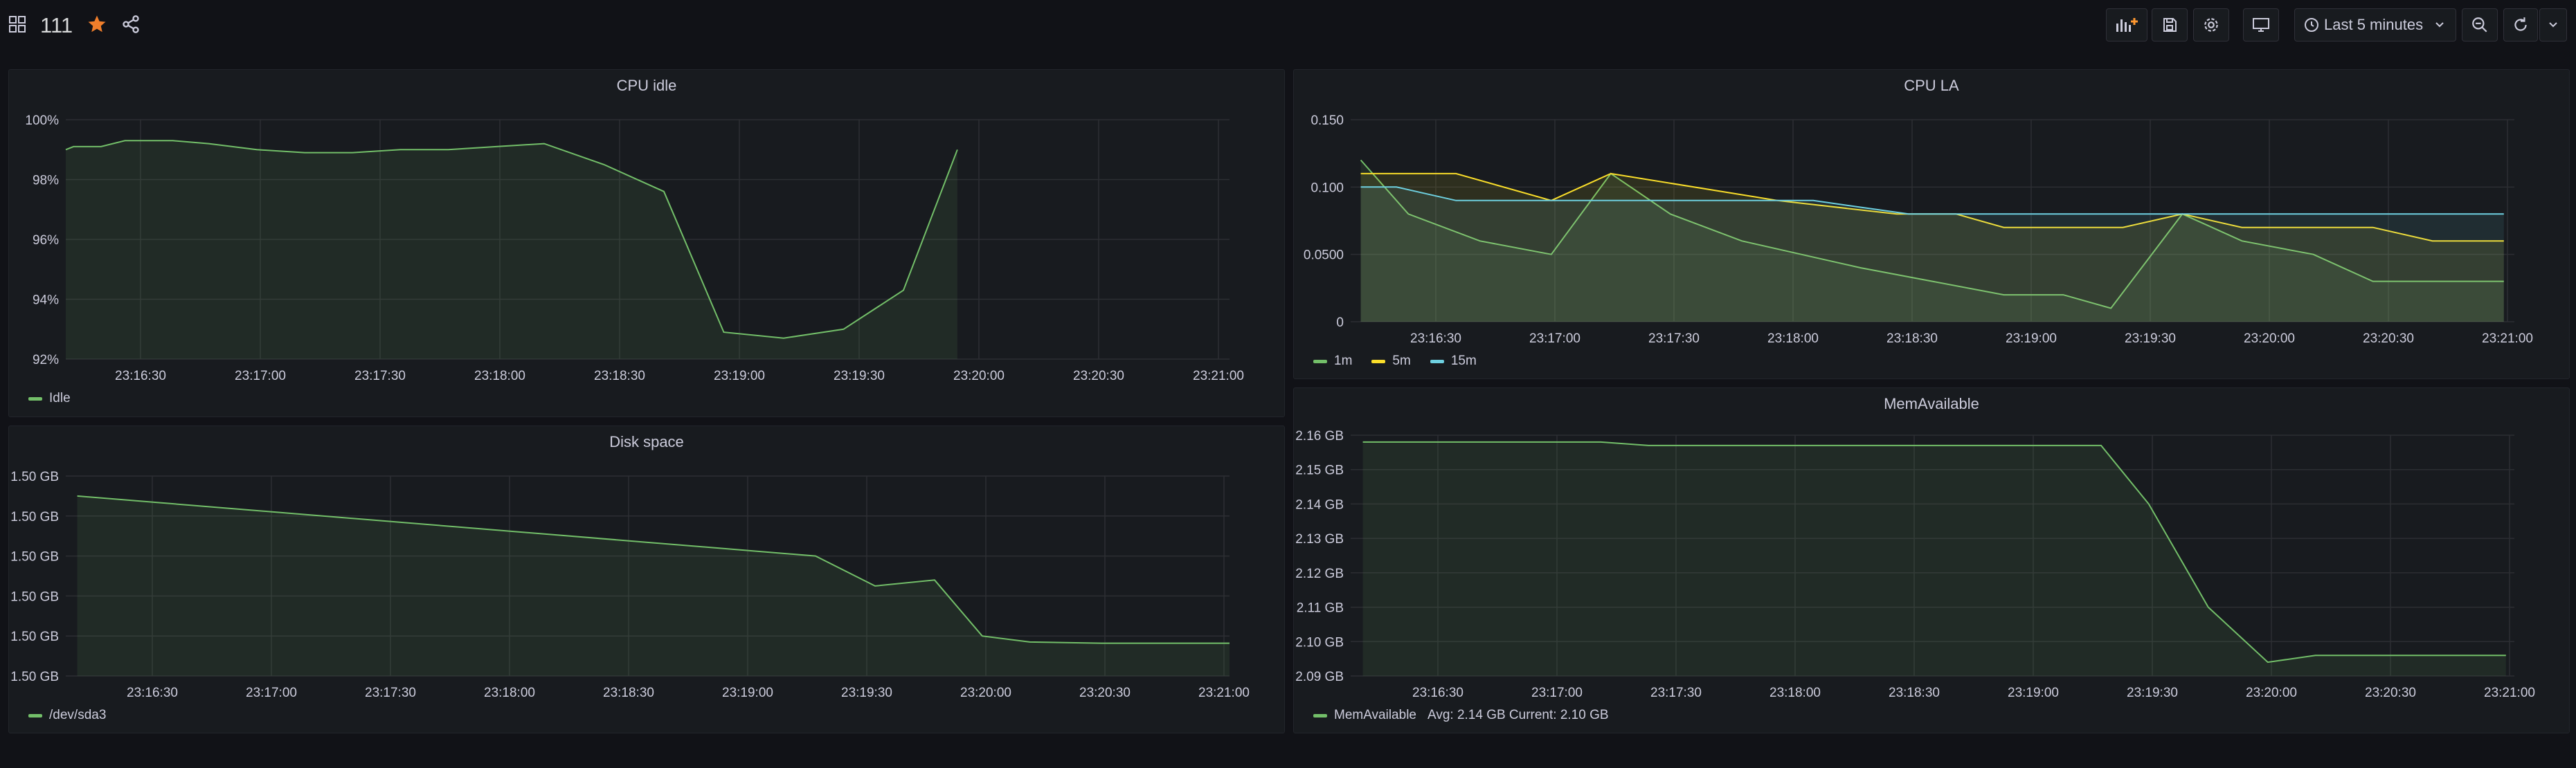 Image resolution: width=2576 pixels, height=768 pixels. I want to click on zoom-out-button, so click(2480, 25).